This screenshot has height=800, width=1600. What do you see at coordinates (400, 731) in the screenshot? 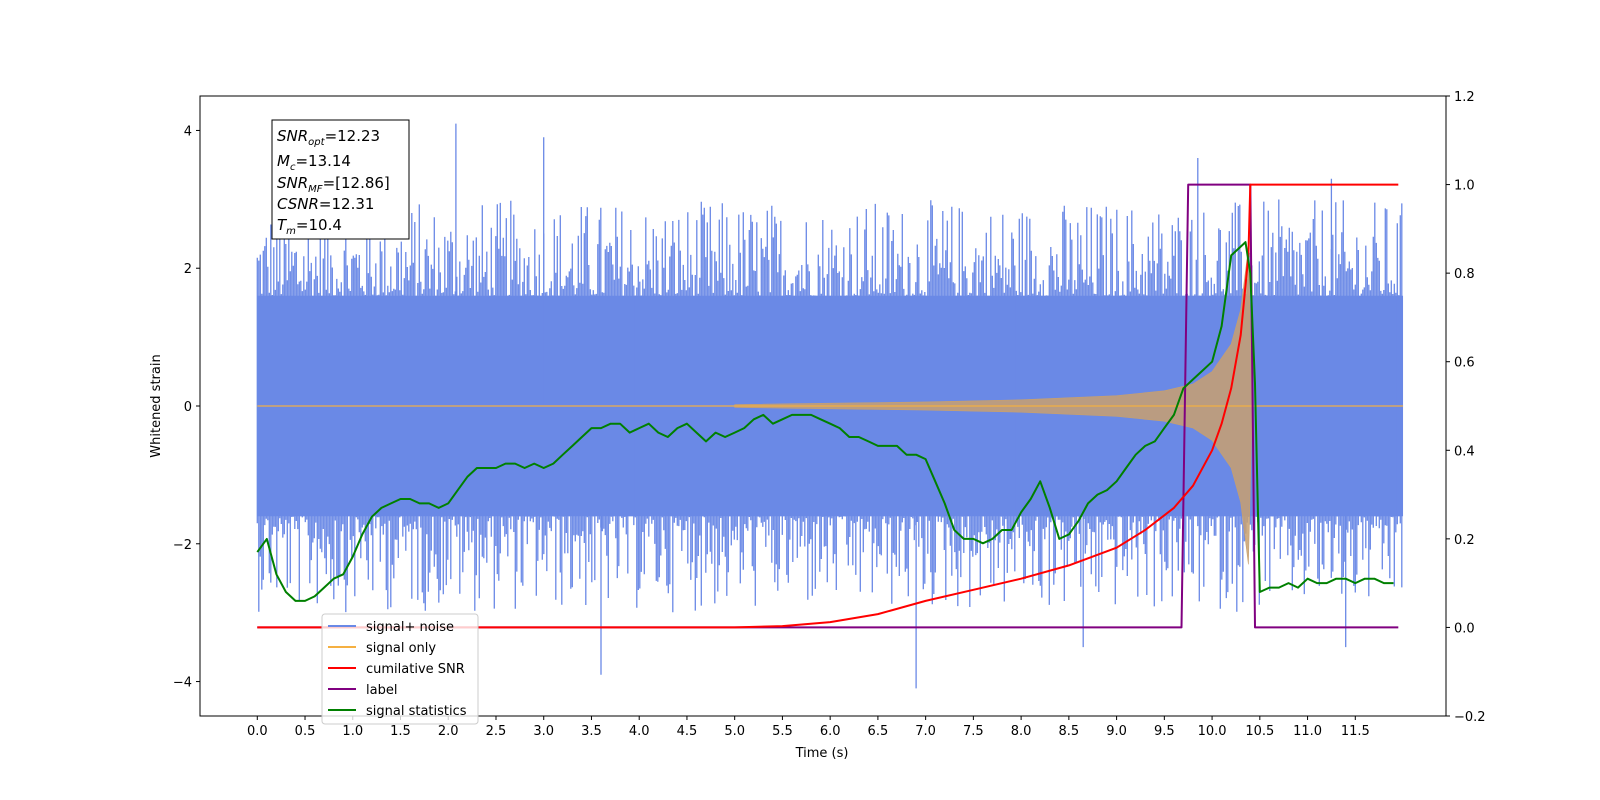
I see `x-tick-label: 1.5` at bounding box center [400, 731].